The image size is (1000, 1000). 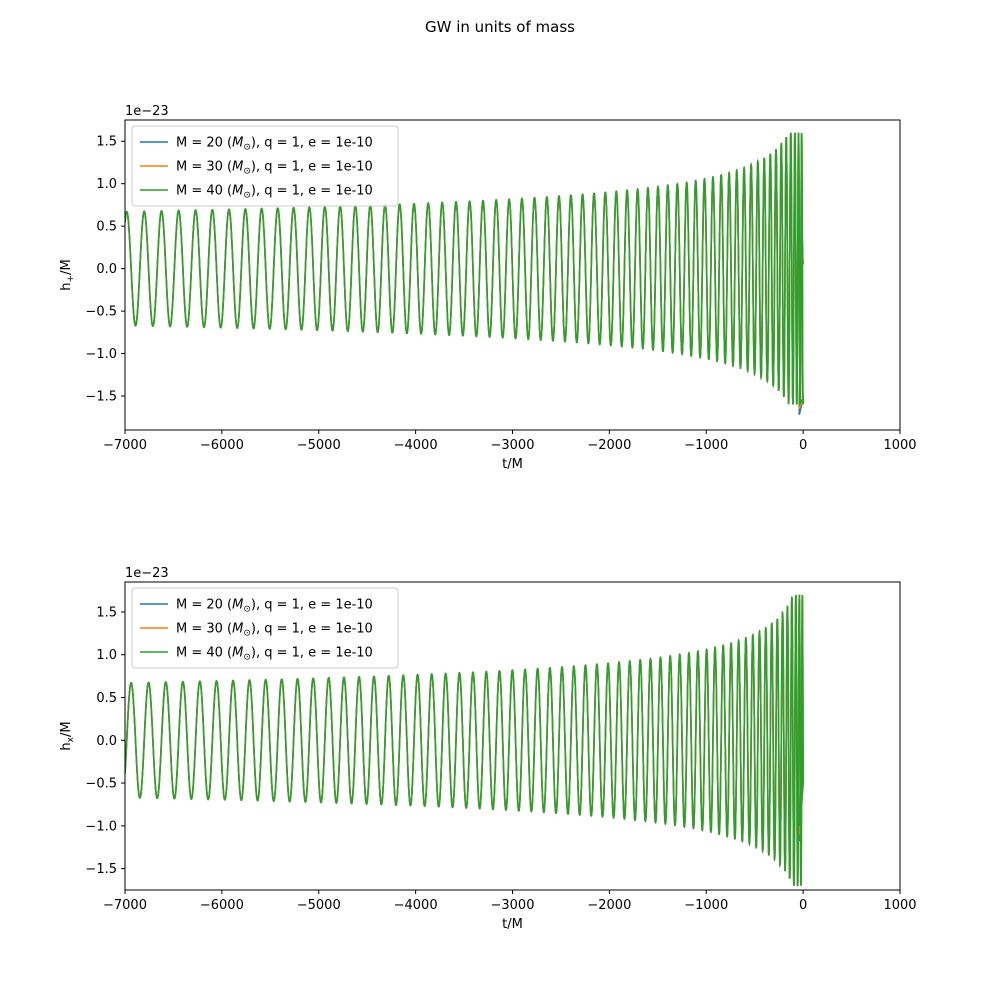 I want to click on y-axis-label: hx/M, so click(x=67, y=735).